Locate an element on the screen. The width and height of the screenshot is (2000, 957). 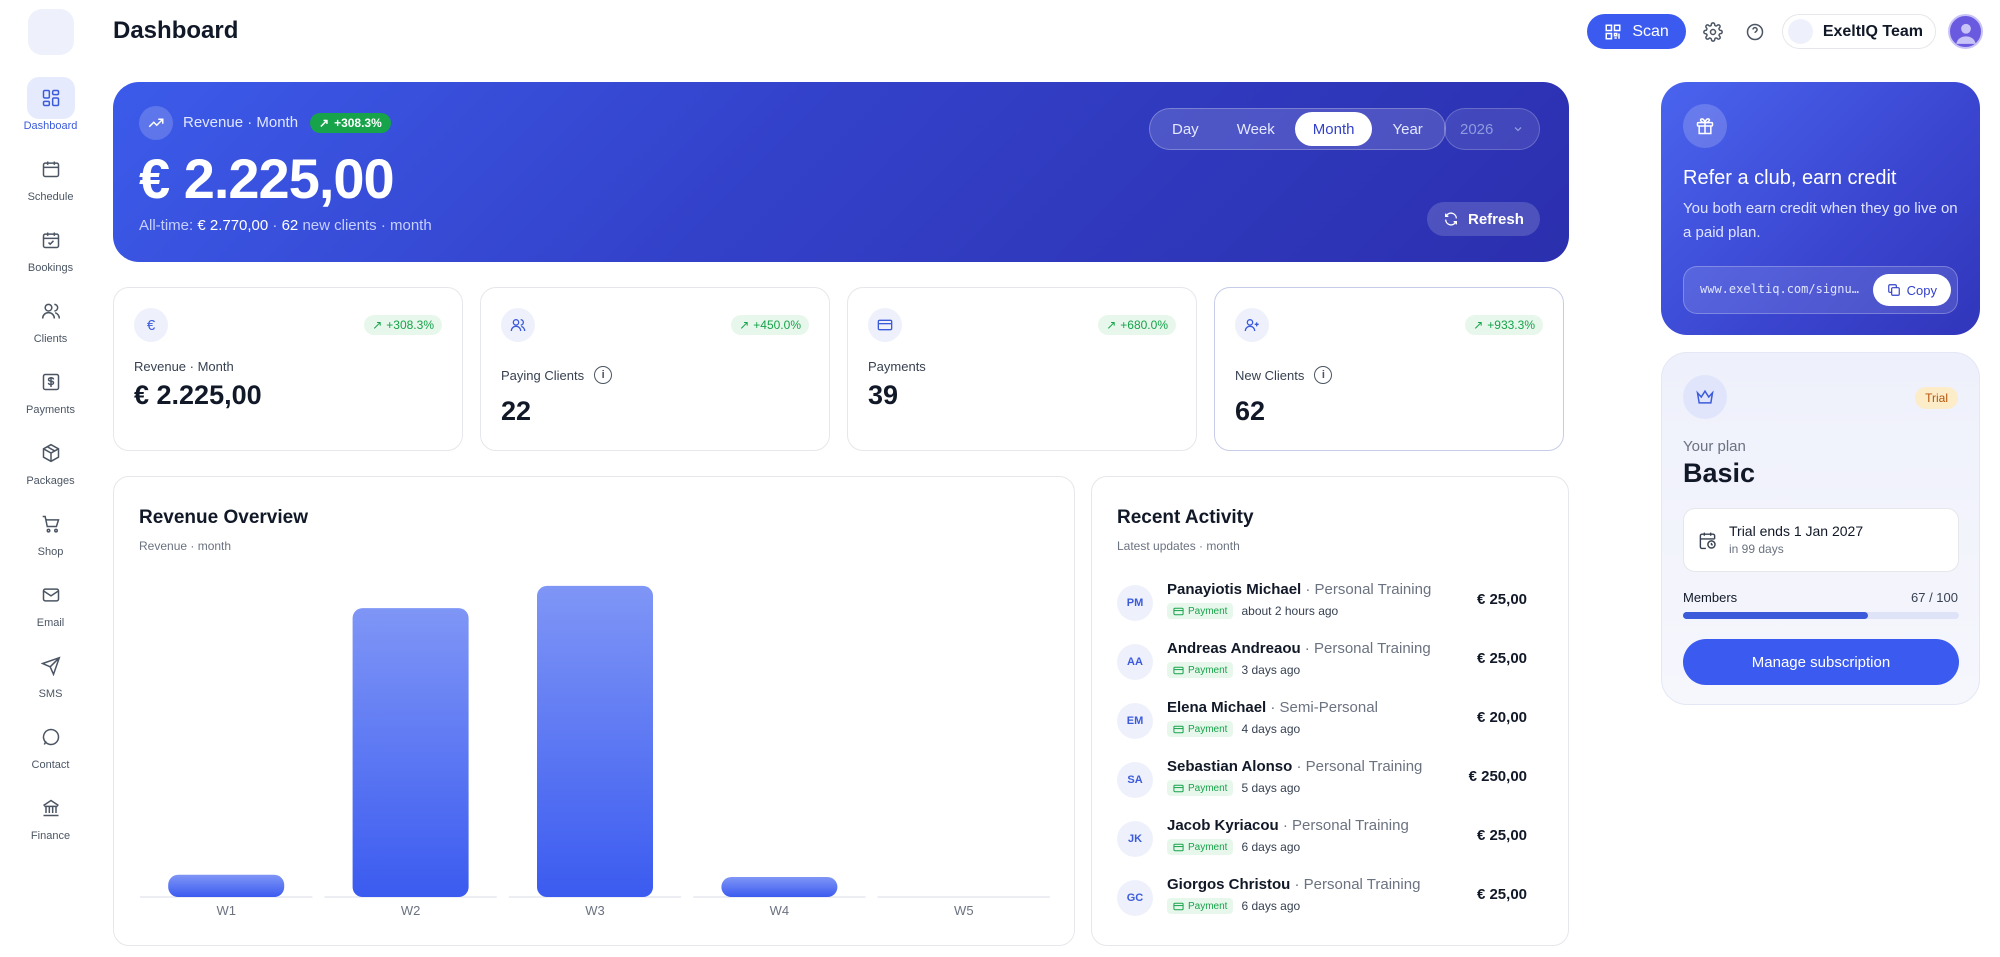
tab-day: Day is located at coordinates (1185, 129).